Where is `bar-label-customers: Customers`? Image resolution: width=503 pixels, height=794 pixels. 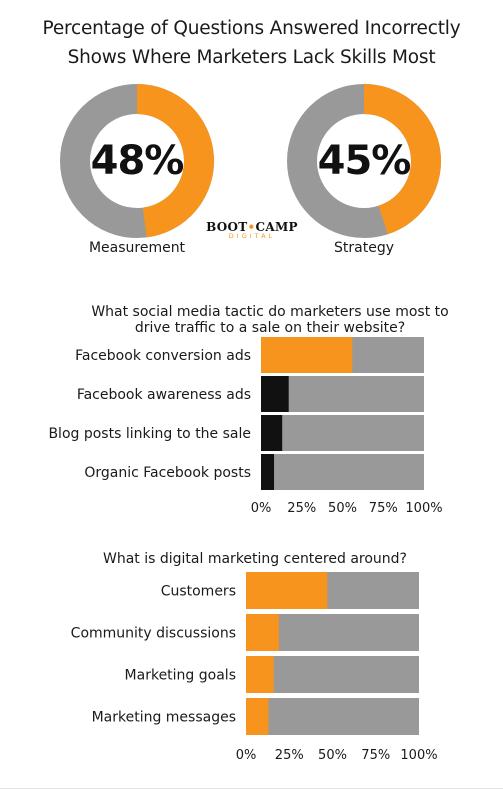
bar-label-customers: Customers is located at coordinates (198, 592).